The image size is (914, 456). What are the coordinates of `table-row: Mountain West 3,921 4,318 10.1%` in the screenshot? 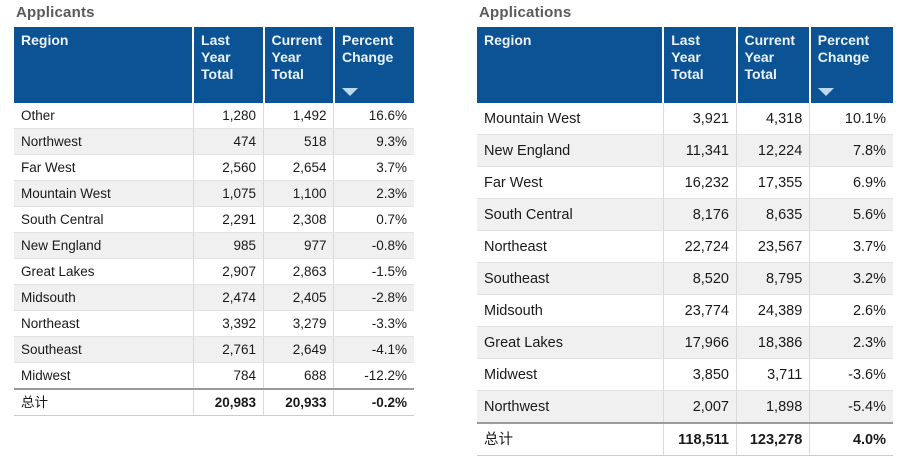 It's located at (685, 119).